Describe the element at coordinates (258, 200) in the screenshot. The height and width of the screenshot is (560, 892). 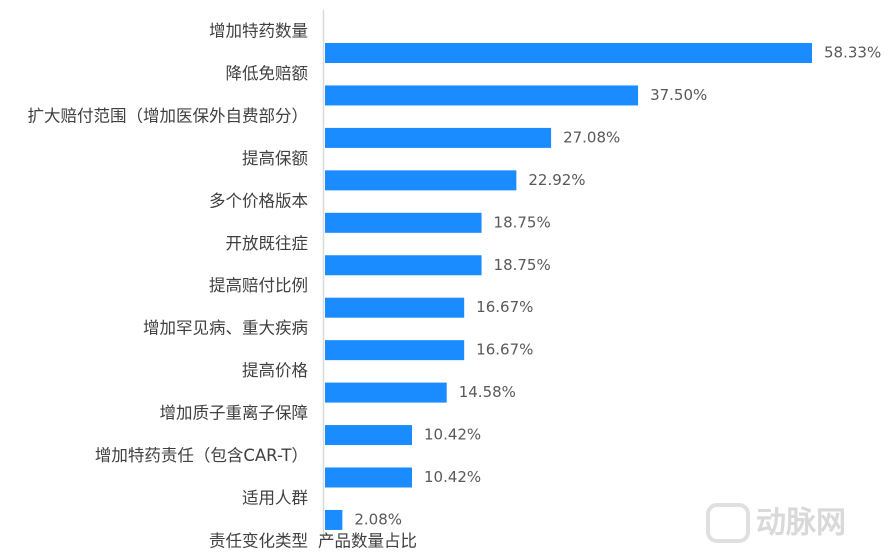
I see `category-label: 多个价格版本` at that location.